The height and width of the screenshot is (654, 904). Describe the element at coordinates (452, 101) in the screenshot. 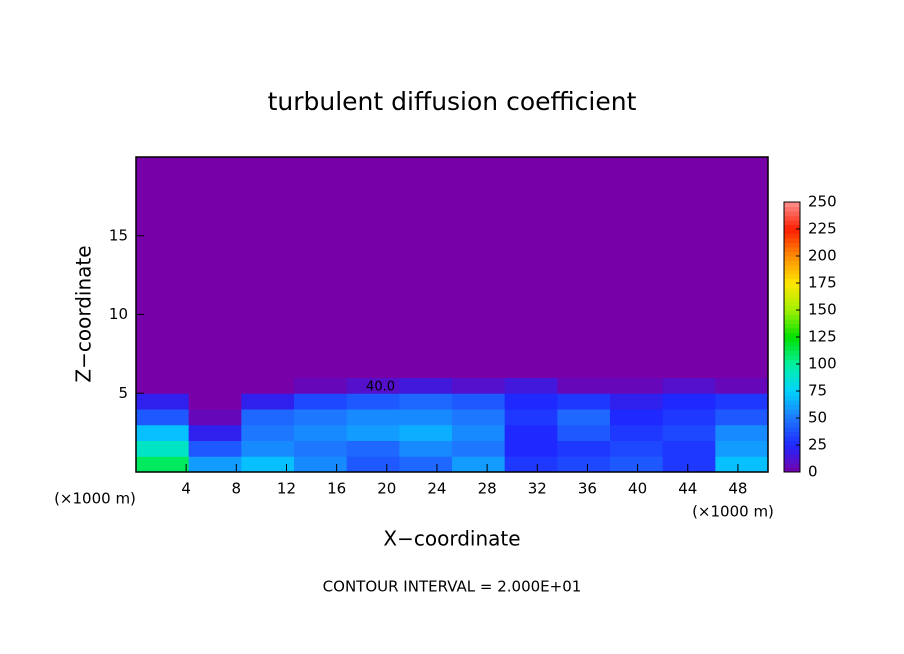

I see `chart-title: turbulent diffusion coefficient` at that location.